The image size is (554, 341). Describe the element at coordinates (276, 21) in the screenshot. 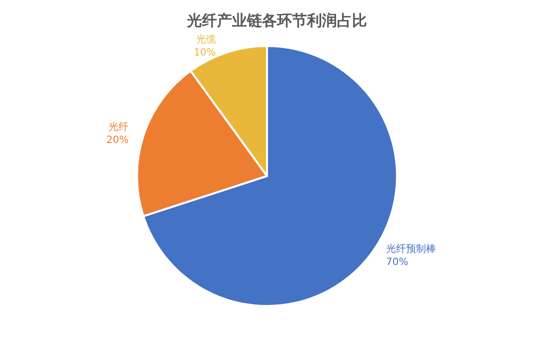

I see `chart-title: 光纤产业链各环节利润占比` at that location.